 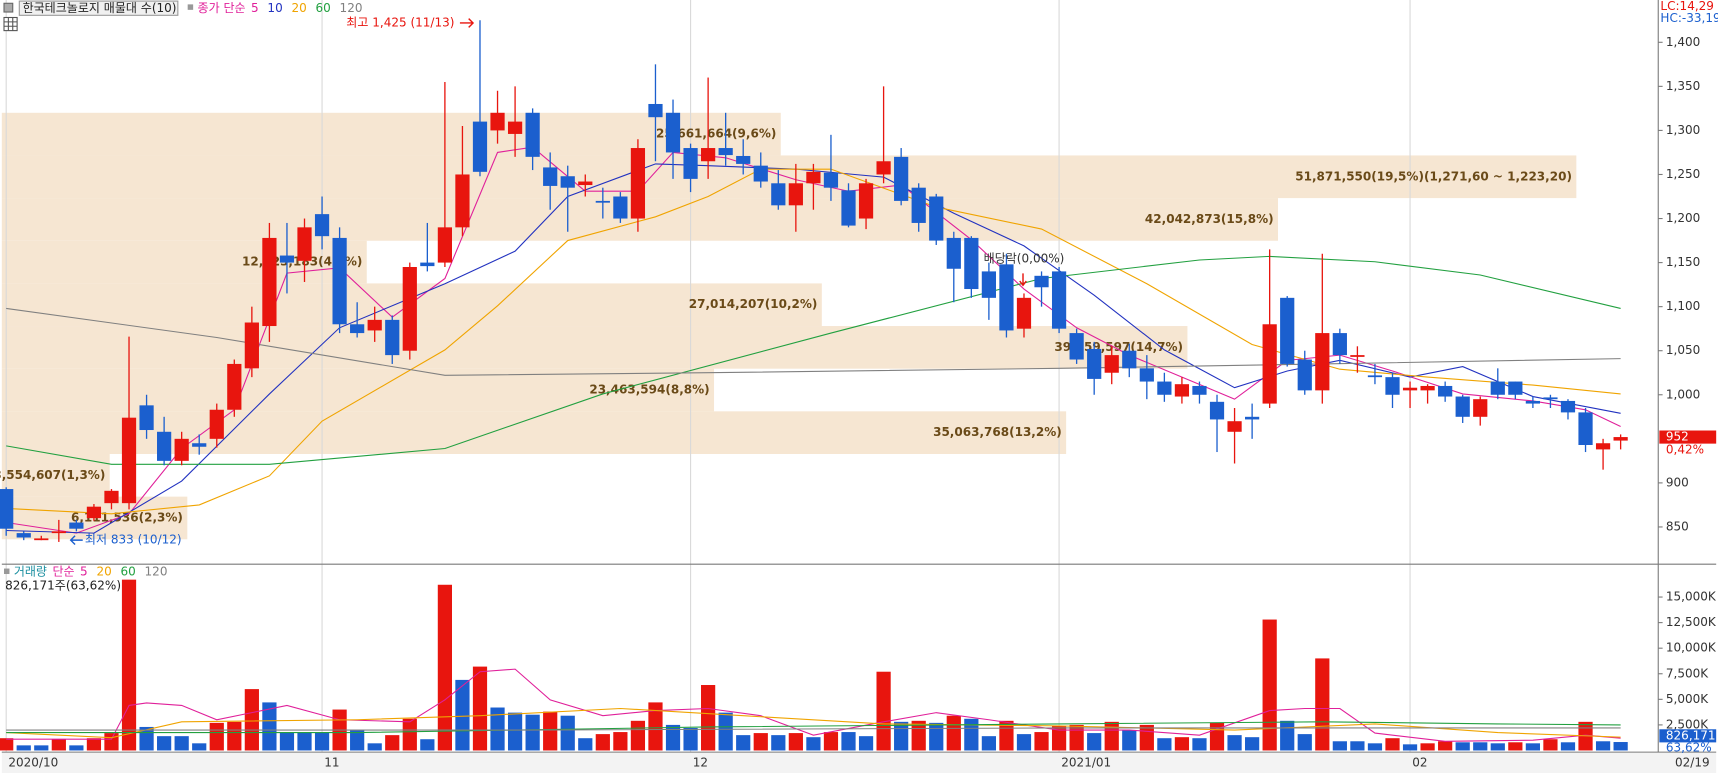 What do you see at coordinates (997, 432) in the screenshot?
I see `volume-profile-label: 35,063,768(13,2%)` at bounding box center [997, 432].